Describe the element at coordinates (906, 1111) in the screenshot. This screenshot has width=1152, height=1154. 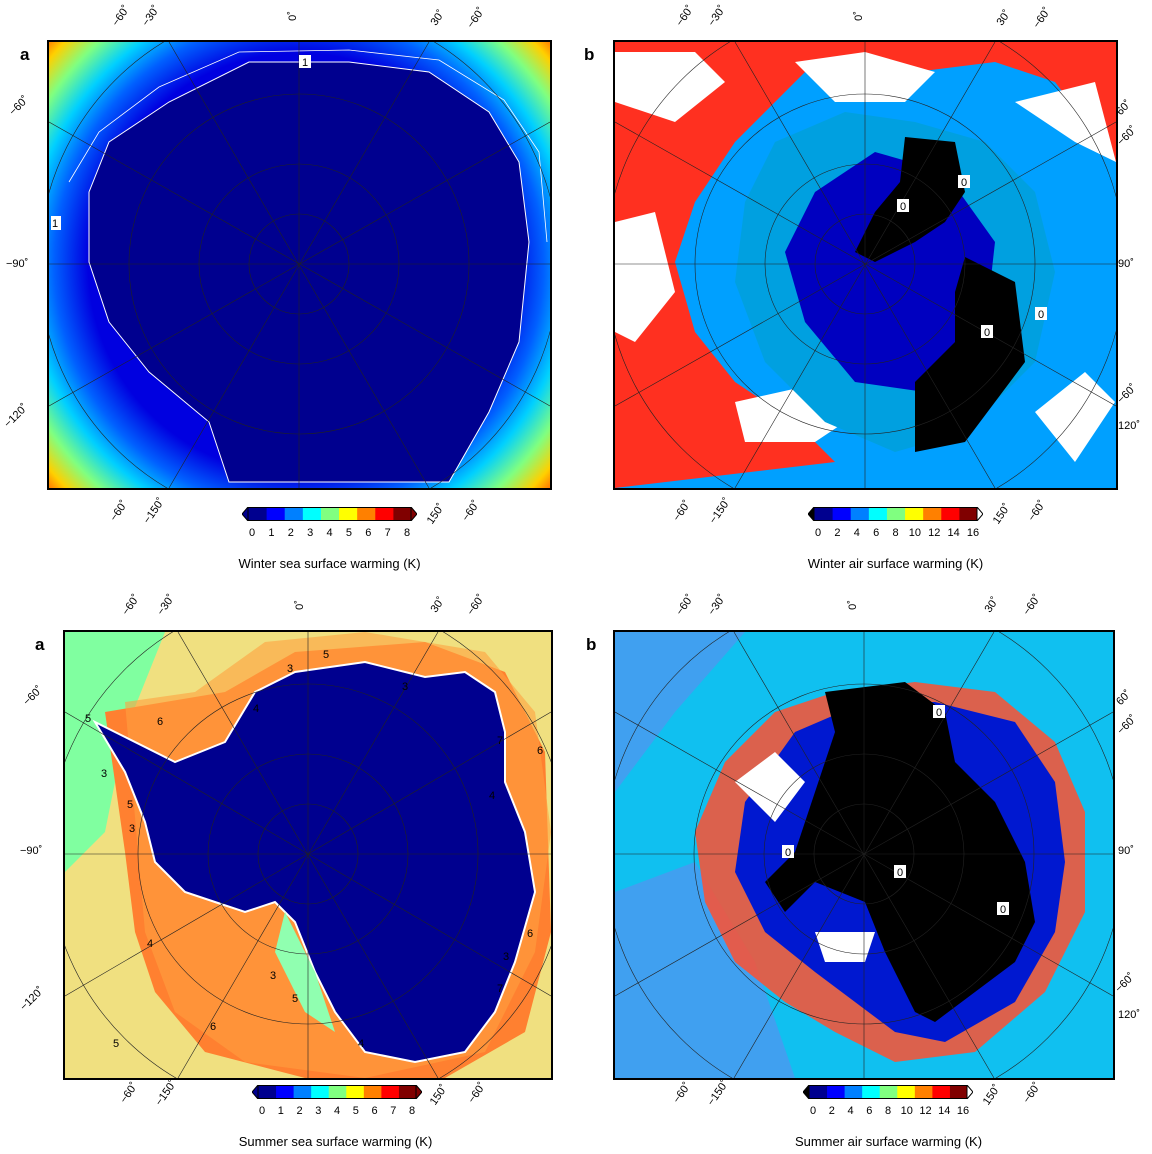
I see `colorbar-tick-label: 10` at that location.